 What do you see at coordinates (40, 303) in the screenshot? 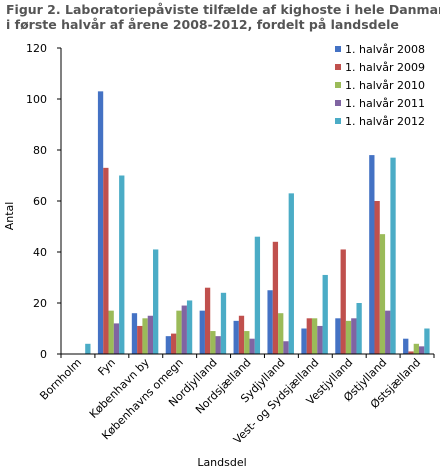
I see `y-tick-label: 20` at bounding box center [40, 303].